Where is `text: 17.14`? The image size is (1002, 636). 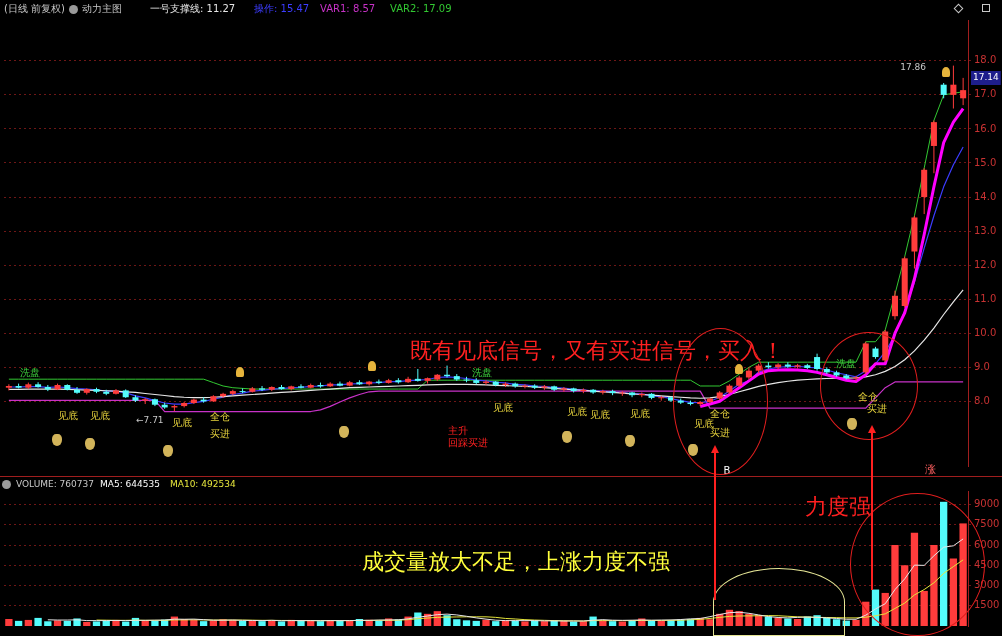
text: 17.14 is located at coordinates (986, 77).